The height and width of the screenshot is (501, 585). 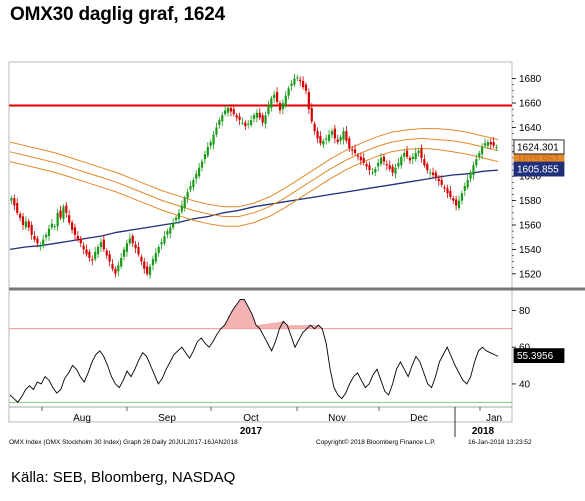 What do you see at coordinates (539, 169) in the screenshot?
I see `ma-label-box` at bounding box center [539, 169].